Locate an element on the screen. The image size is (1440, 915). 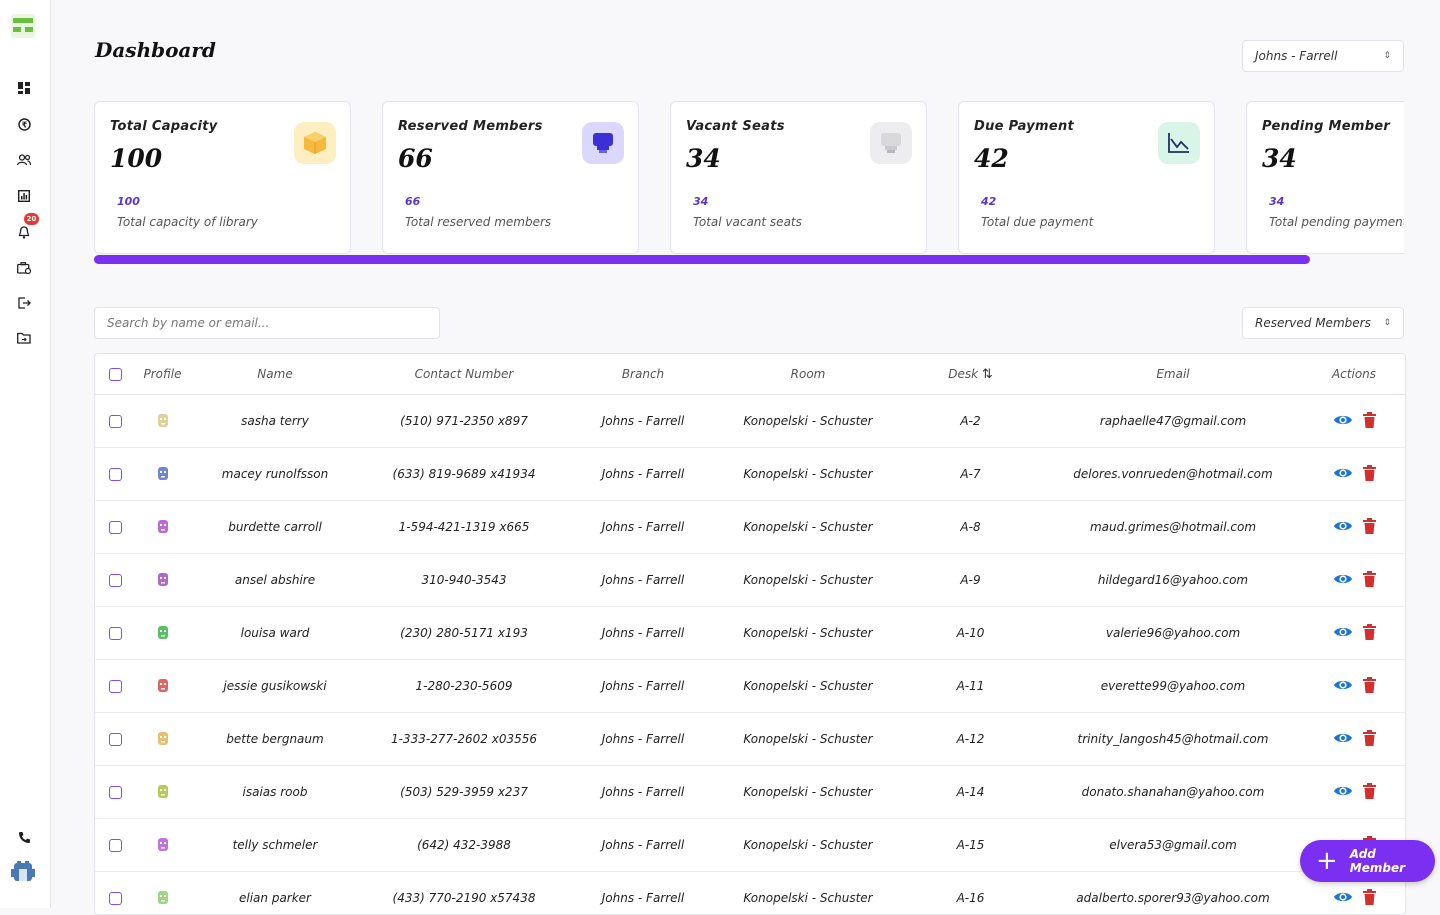
col-desk: Desk ⇅ is located at coordinates (970, 374).